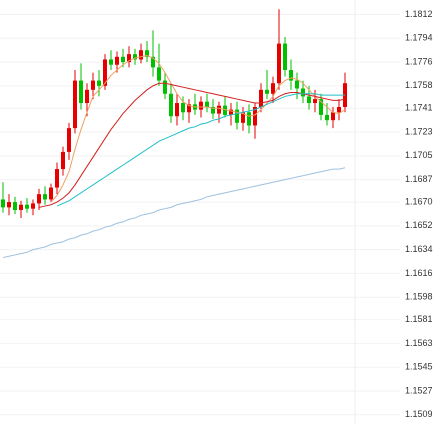 The image size is (440, 424). I want to click on y-tick-label: 1.1723, so click(419, 131).